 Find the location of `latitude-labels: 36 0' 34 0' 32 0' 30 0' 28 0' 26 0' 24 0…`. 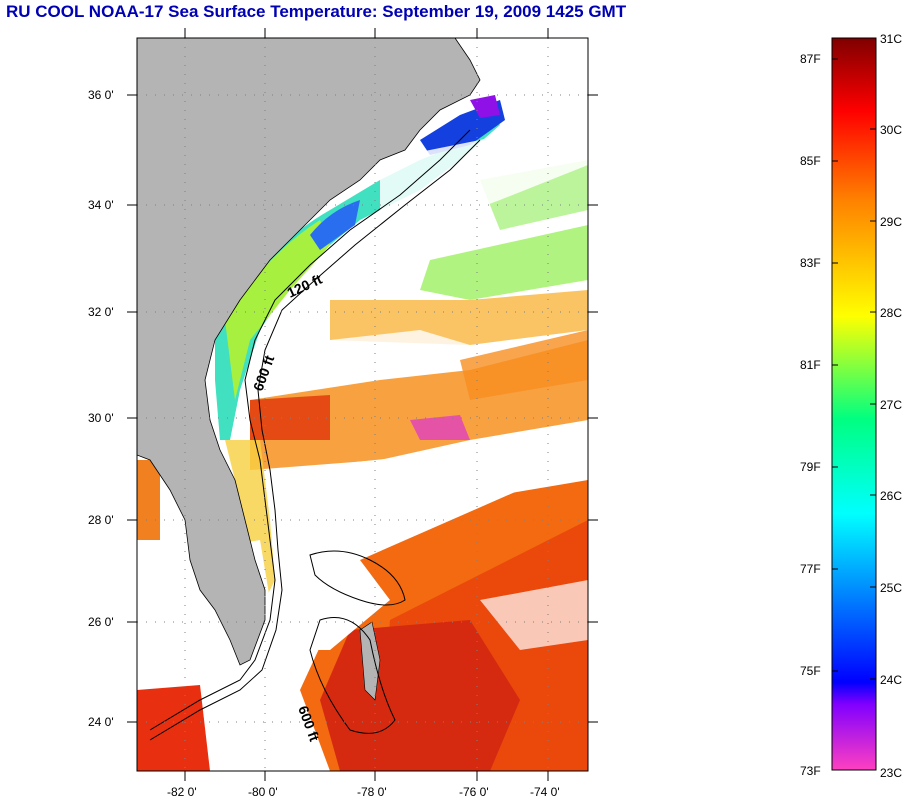

latitude-labels: 36 0' 34 0' 32 0' 30 0' 28 0' 26 0' 24 0… is located at coordinates (101, 408).